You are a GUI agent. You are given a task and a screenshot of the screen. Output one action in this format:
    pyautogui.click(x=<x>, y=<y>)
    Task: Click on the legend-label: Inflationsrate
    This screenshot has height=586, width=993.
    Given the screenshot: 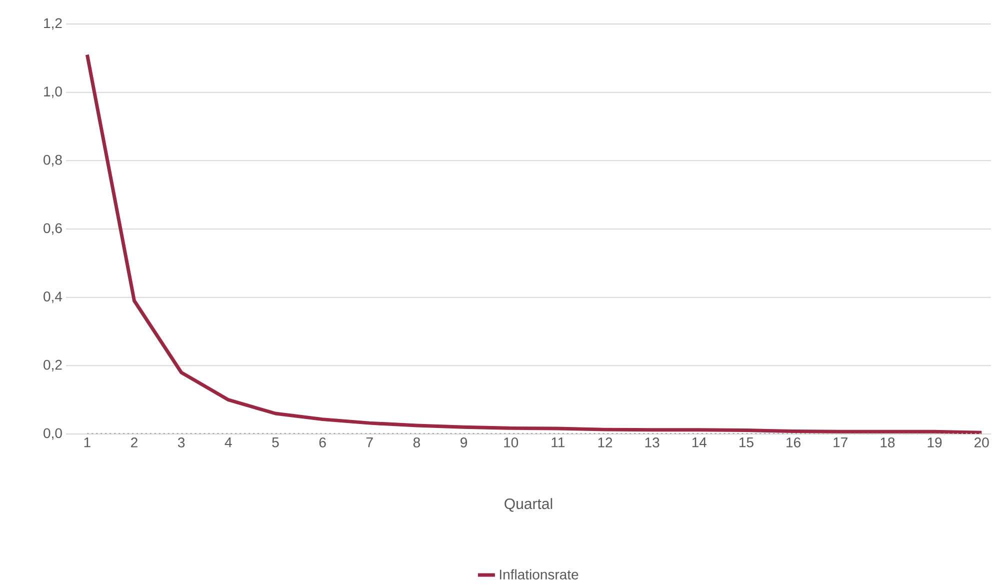 What is the action you would take?
    pyautogui.click(x=539, y=574)
    